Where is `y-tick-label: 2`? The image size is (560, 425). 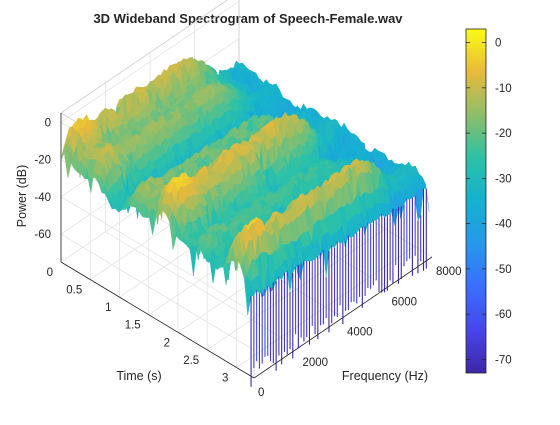
y-tick-label: 2 is located at coordinates (167, 343).